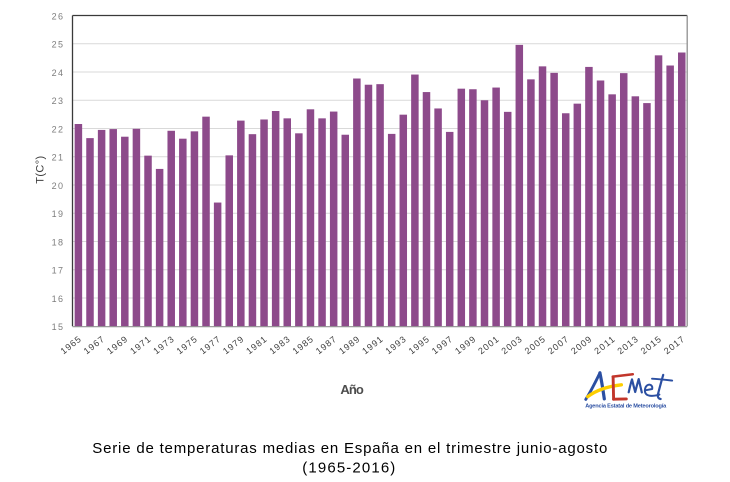  What do you see at coordinates (57, 45) in the screenshot?
I see `svg-text: 25` at bounding box center [57, 45].